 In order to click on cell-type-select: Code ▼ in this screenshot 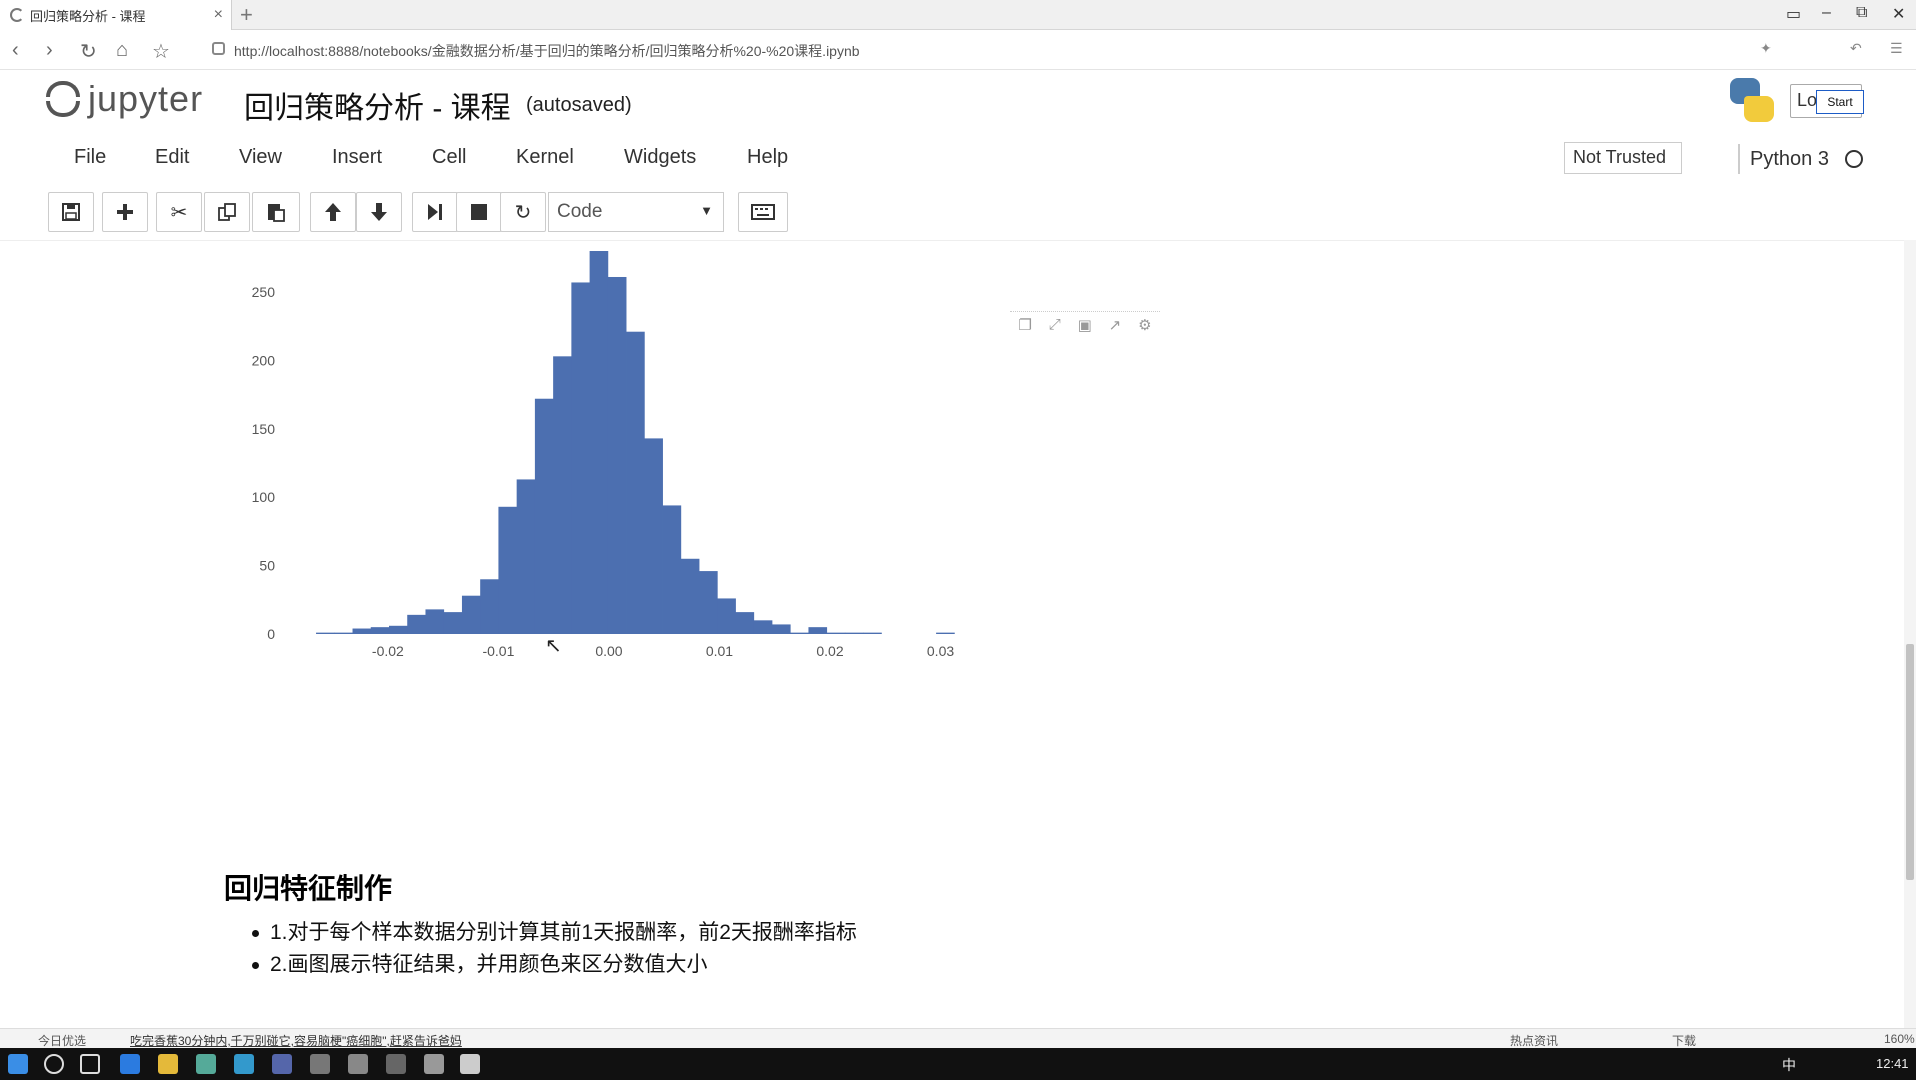, I will do `click(636, 212)`.